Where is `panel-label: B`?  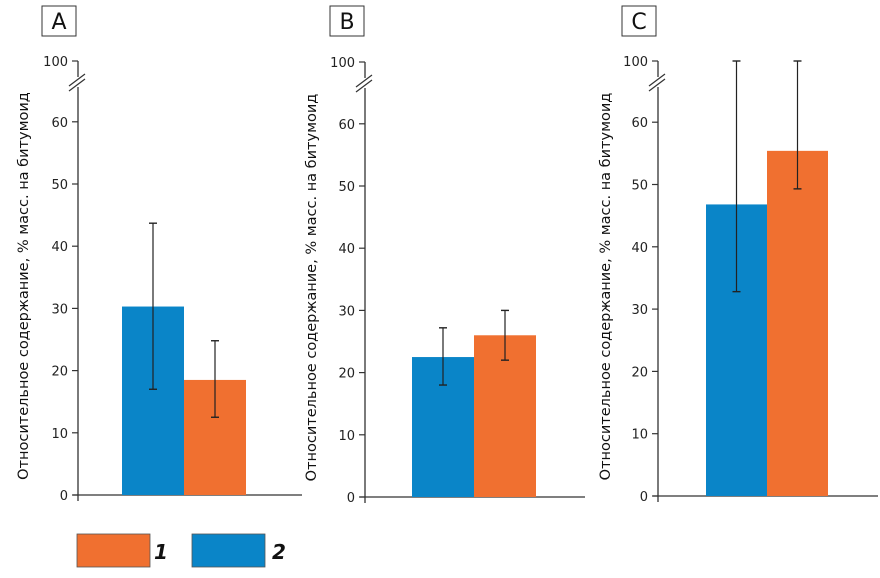
panel-label: B is located at coordinates (346, 22).